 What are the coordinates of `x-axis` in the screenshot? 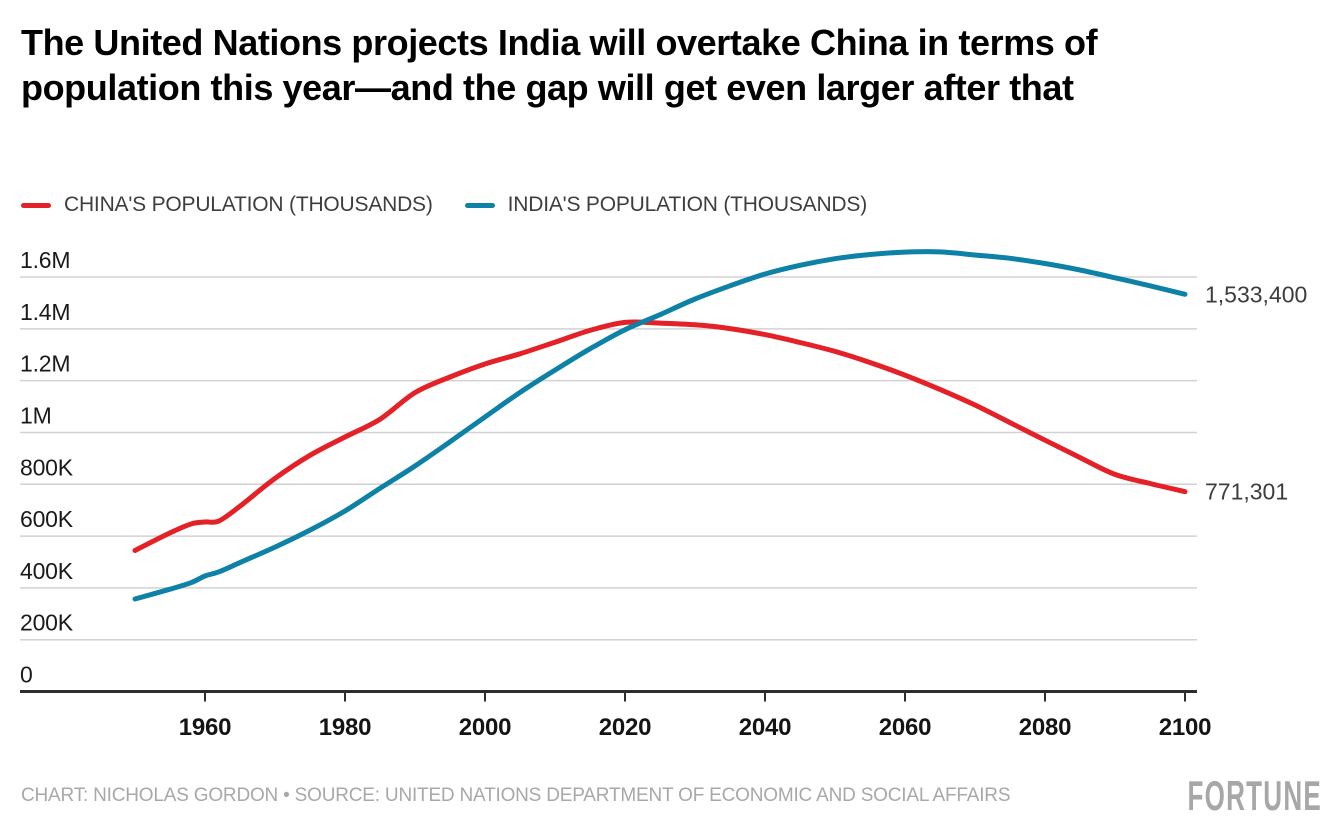 It's located at (695, 696).